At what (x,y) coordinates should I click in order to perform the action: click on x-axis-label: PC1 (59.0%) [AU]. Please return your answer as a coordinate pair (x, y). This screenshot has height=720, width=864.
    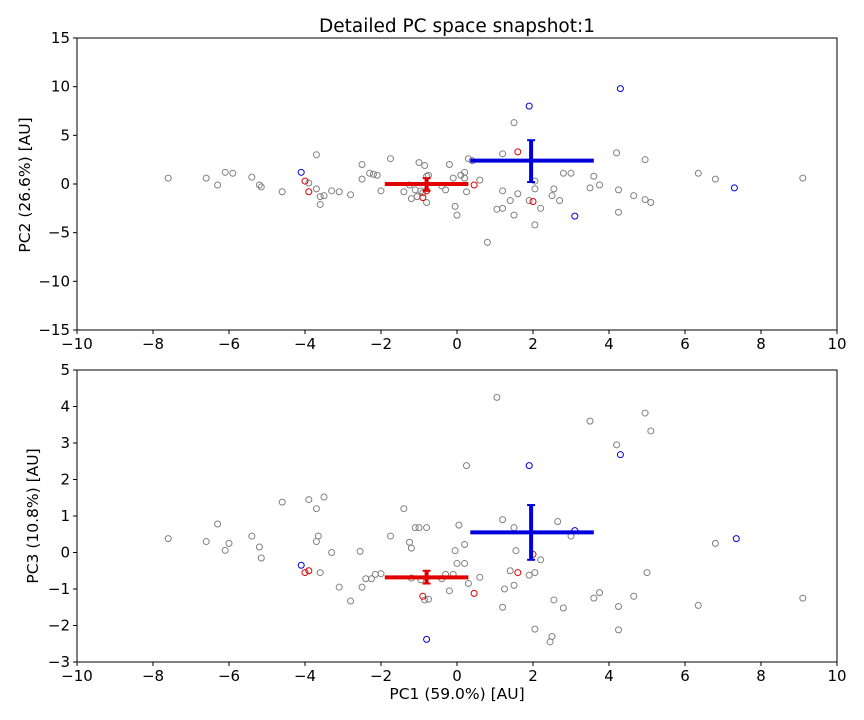
    Looking at the image, I should click on (456, 694).